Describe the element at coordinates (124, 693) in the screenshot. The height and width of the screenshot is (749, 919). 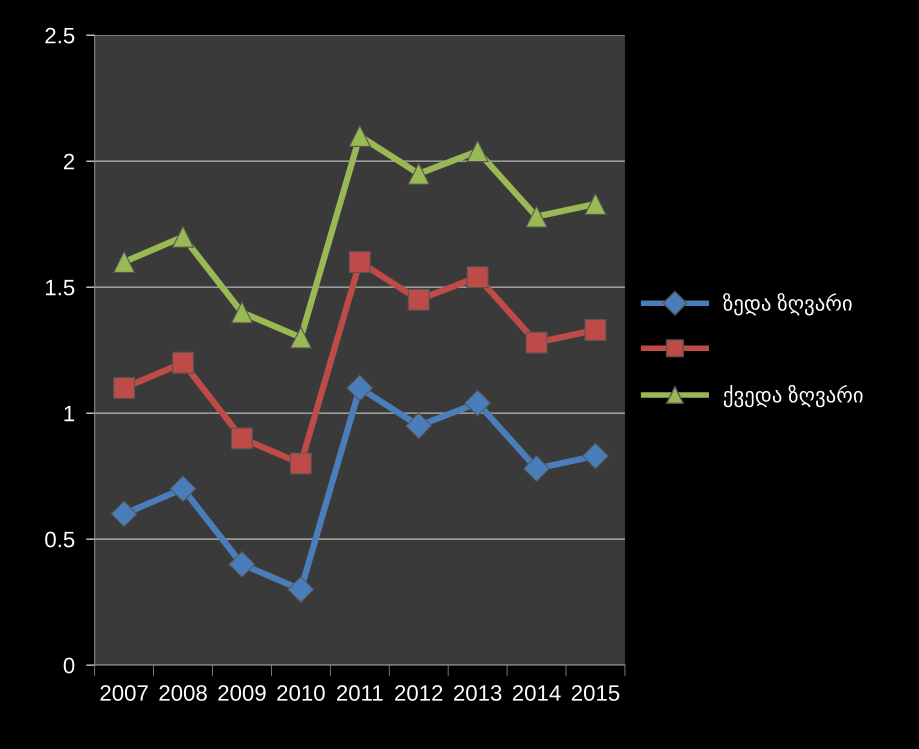
I see `x-tick-label: 2007` at that location.